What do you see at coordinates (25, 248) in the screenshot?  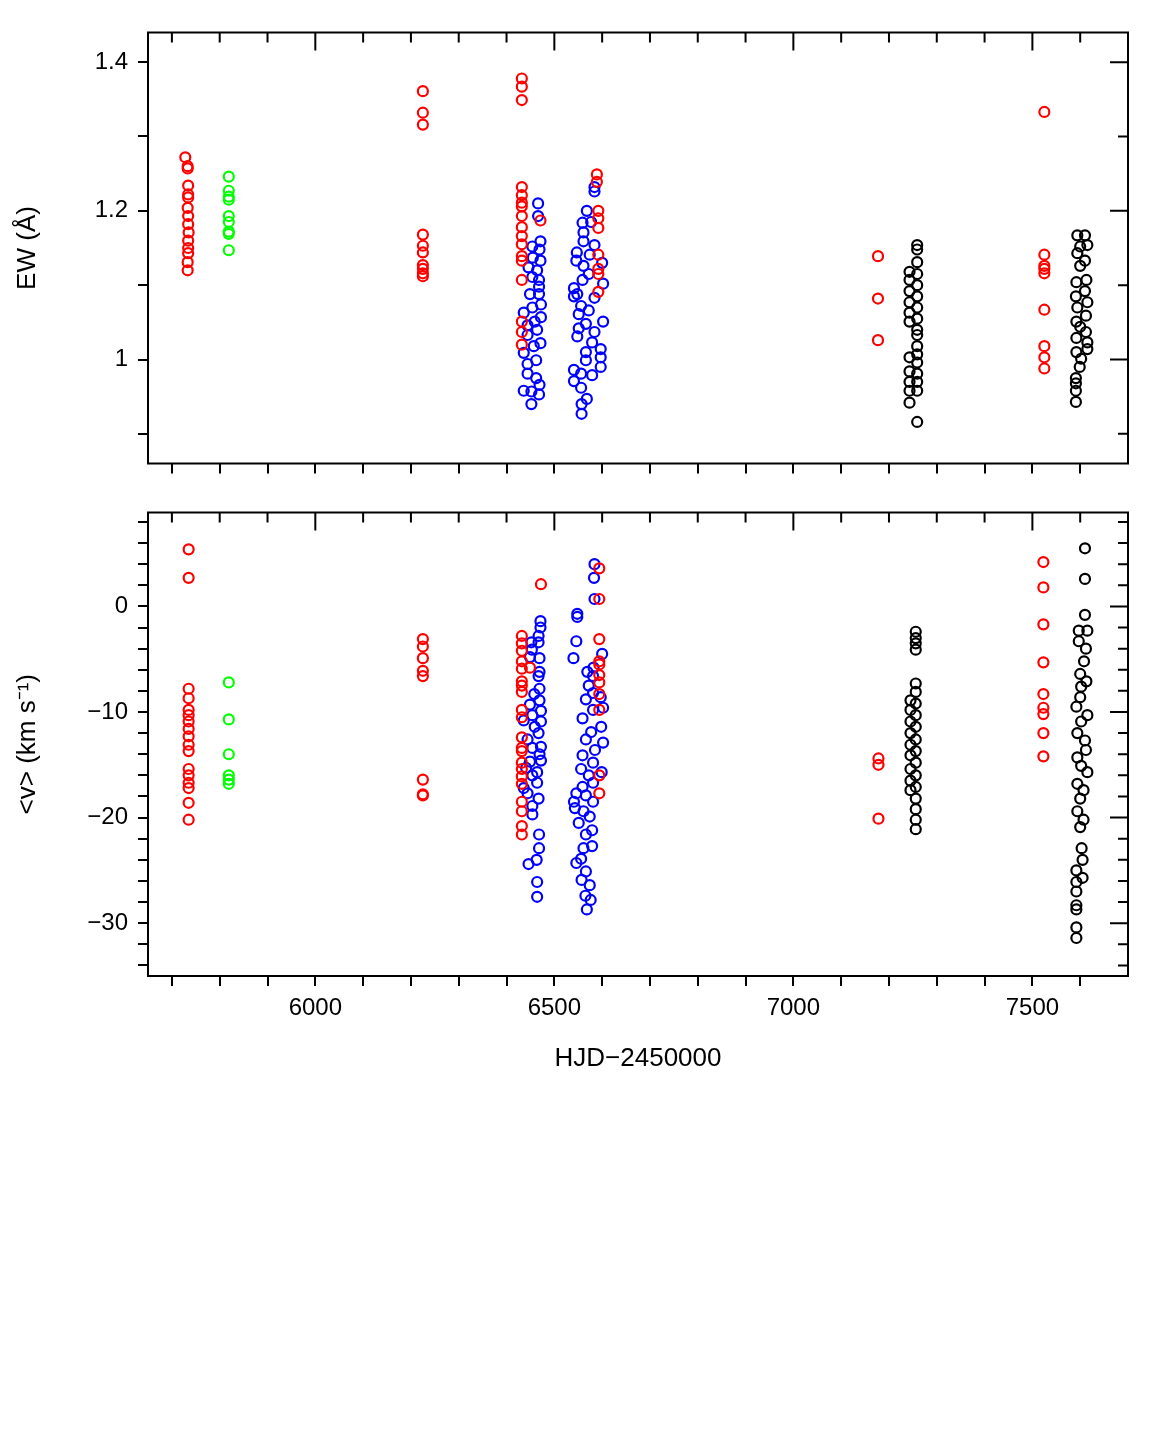 I see `y-axis-title: EW (Å)` at bounding box center [25, 248].